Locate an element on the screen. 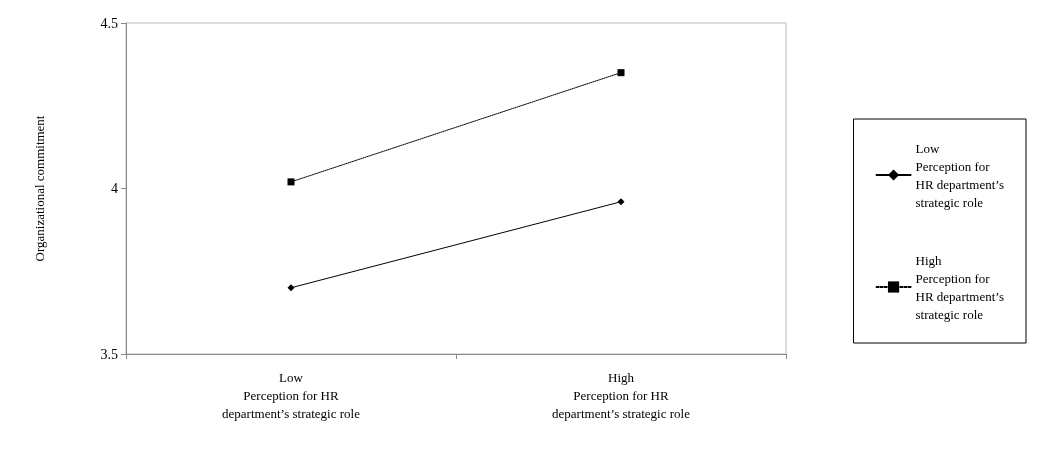 The image size is (1054, 462). y-tick-label: 4.5 is located at coordinates (109, 23).